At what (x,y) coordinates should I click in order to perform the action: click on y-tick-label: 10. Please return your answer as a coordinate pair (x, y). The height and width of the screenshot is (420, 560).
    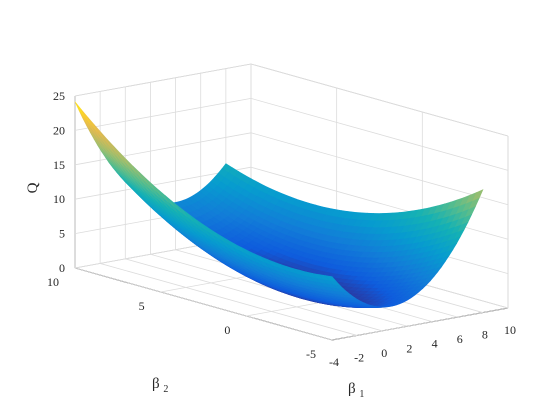
    Looking at the image, I should click on (53, 282).